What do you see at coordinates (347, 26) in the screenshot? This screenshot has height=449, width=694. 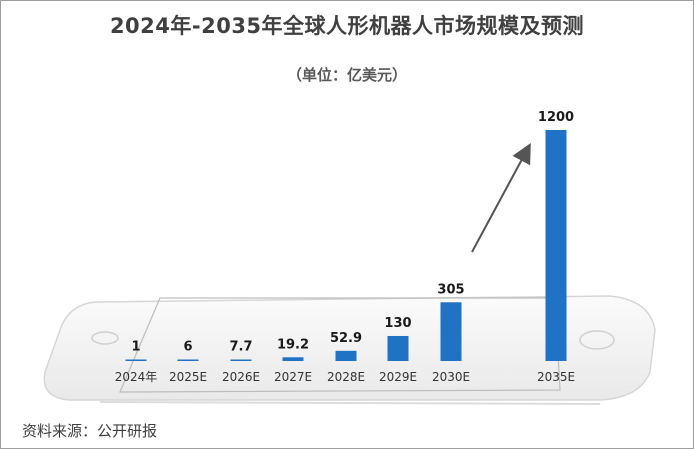 I see `chart-title: 2024年-2035年全球人形机器人市场规模及预测` at bounding box center [347, 26].